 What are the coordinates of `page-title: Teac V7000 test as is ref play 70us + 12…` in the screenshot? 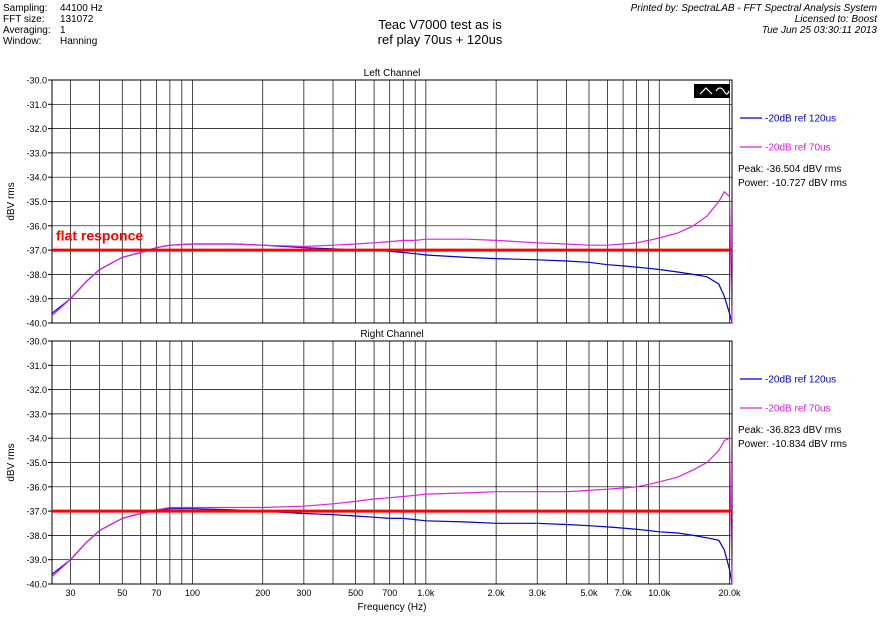 It's located at (440, 32).